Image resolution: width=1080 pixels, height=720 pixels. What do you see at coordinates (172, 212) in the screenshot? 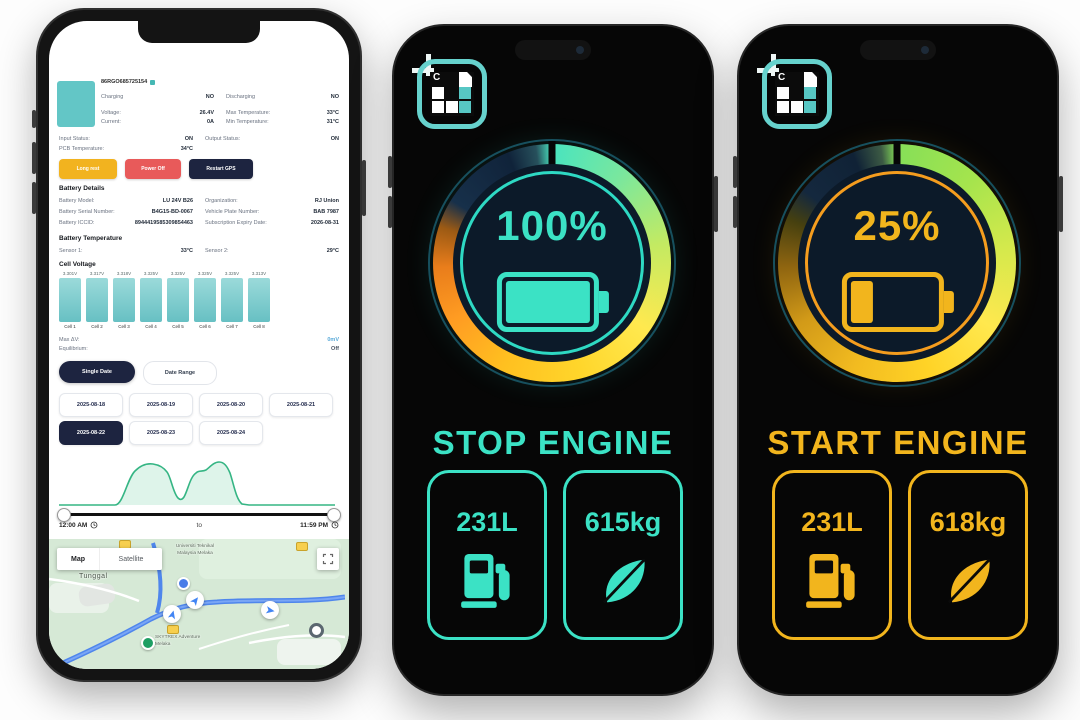
I see `serial-value: B4G15-BD-0067` at bounding box center [172, 212].